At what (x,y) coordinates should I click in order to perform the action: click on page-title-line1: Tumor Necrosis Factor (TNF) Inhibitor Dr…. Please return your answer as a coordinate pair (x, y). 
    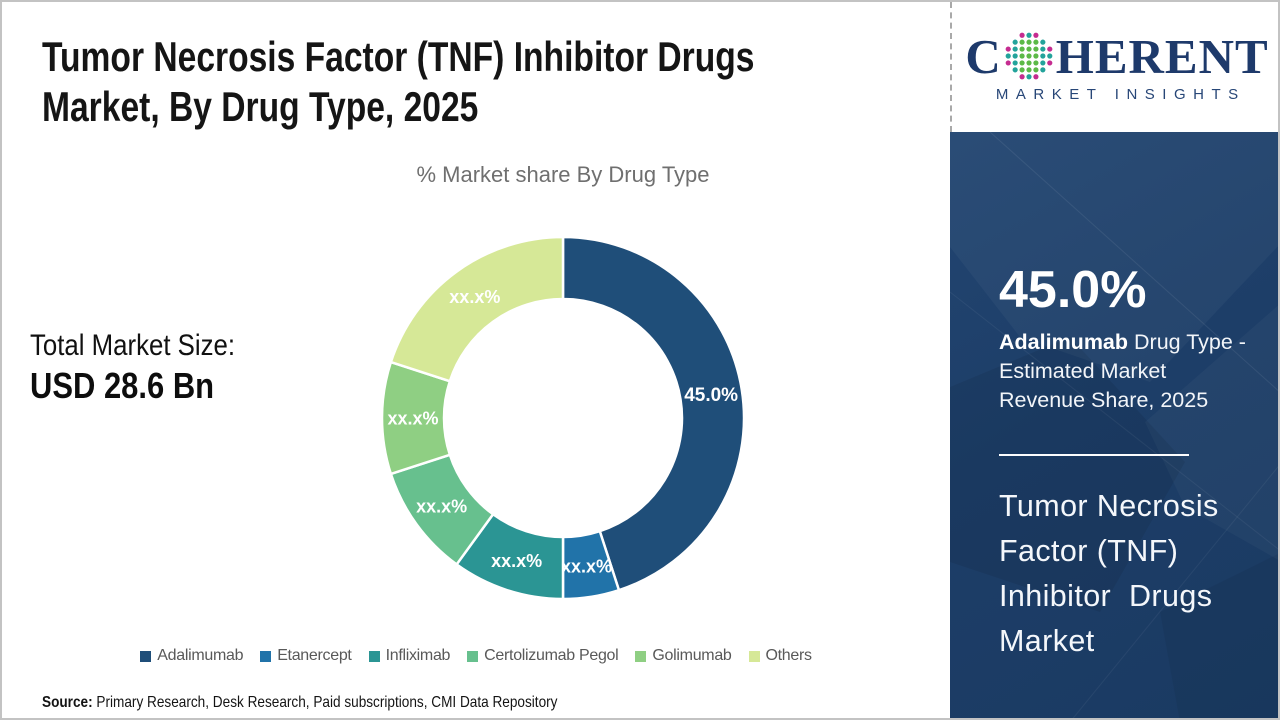
    Looking at the image, I should click on (398, 56).